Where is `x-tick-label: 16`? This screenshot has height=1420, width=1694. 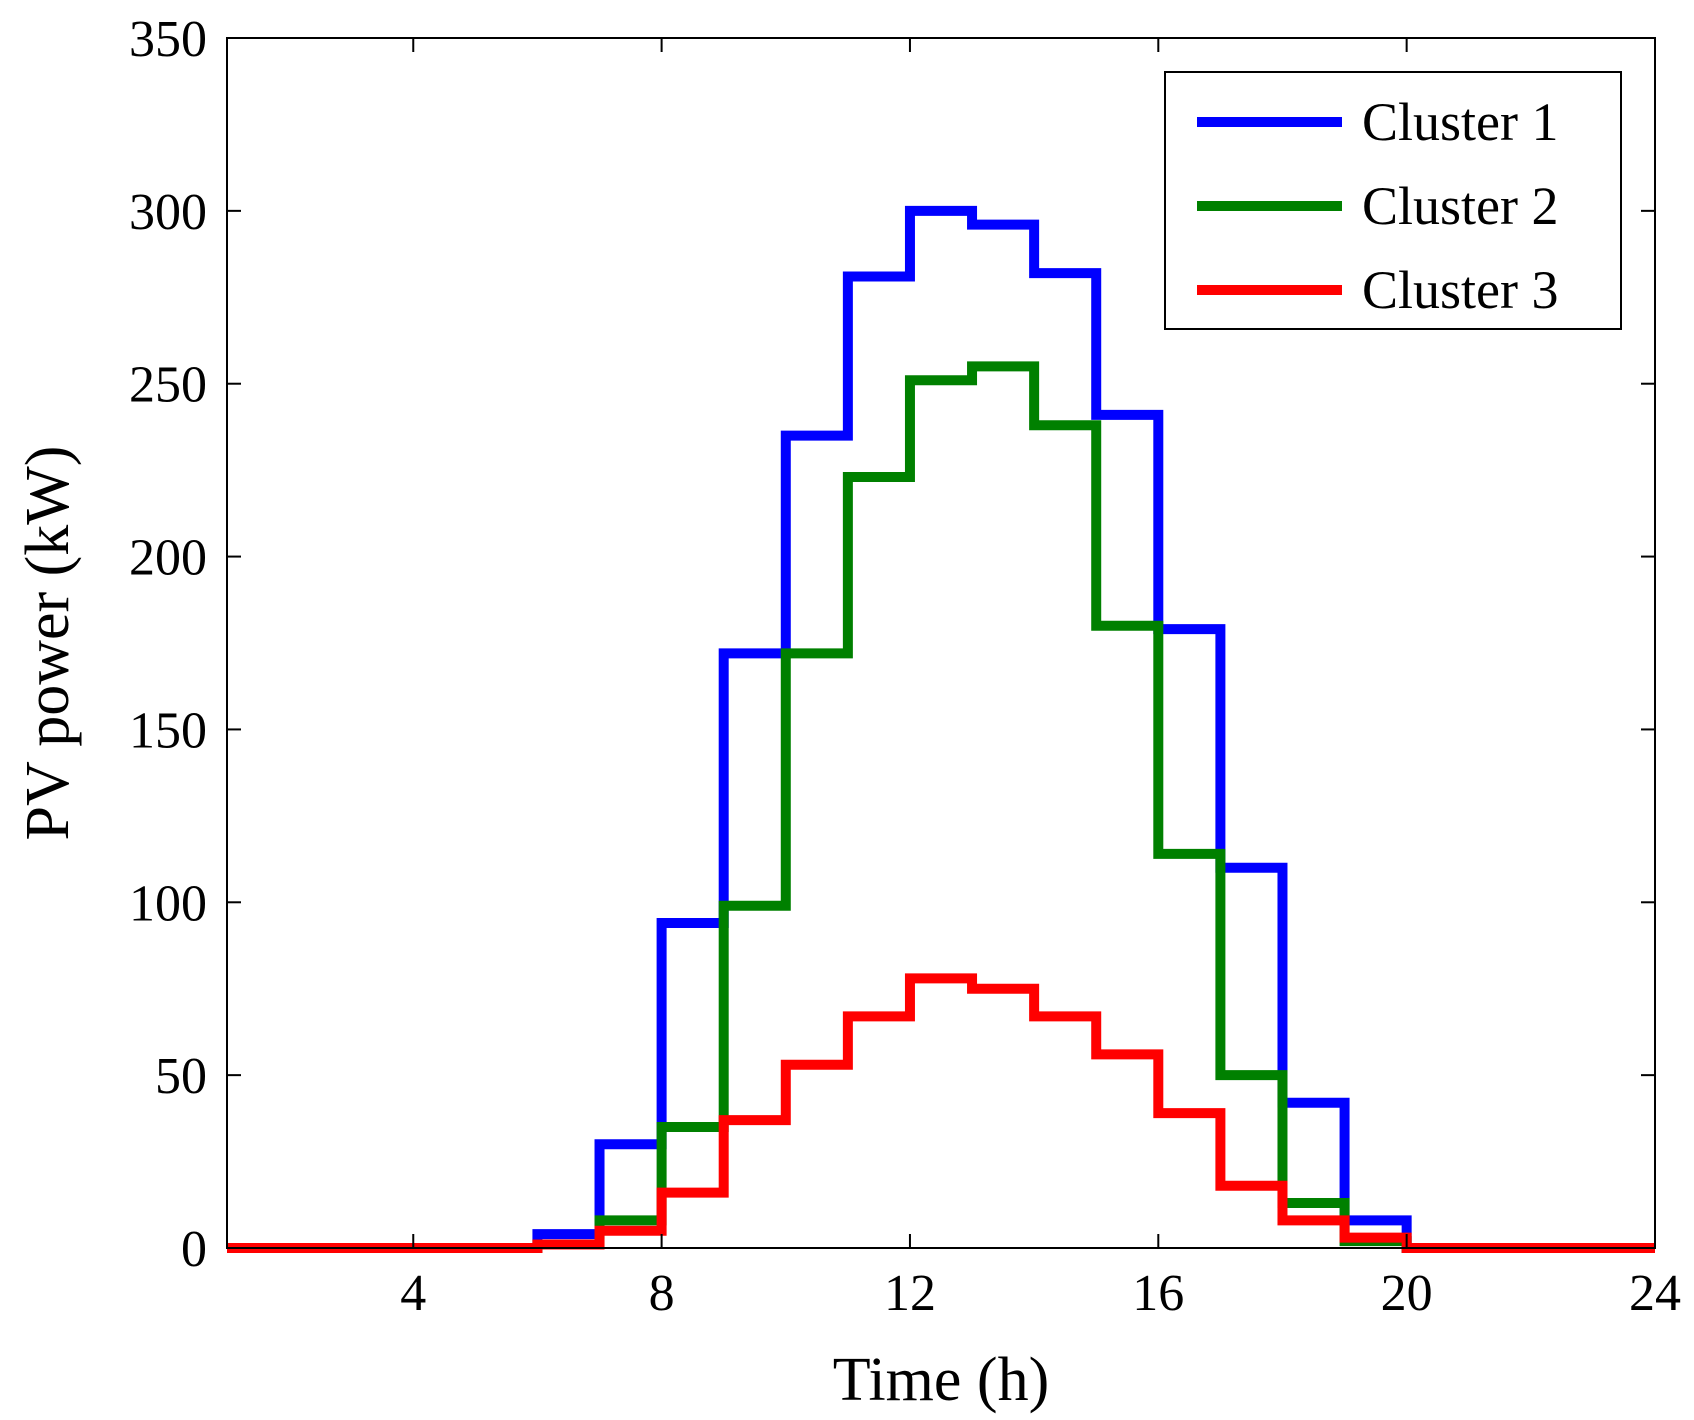
x-tick-label: 16 is located at coordinates (1158, 1293).